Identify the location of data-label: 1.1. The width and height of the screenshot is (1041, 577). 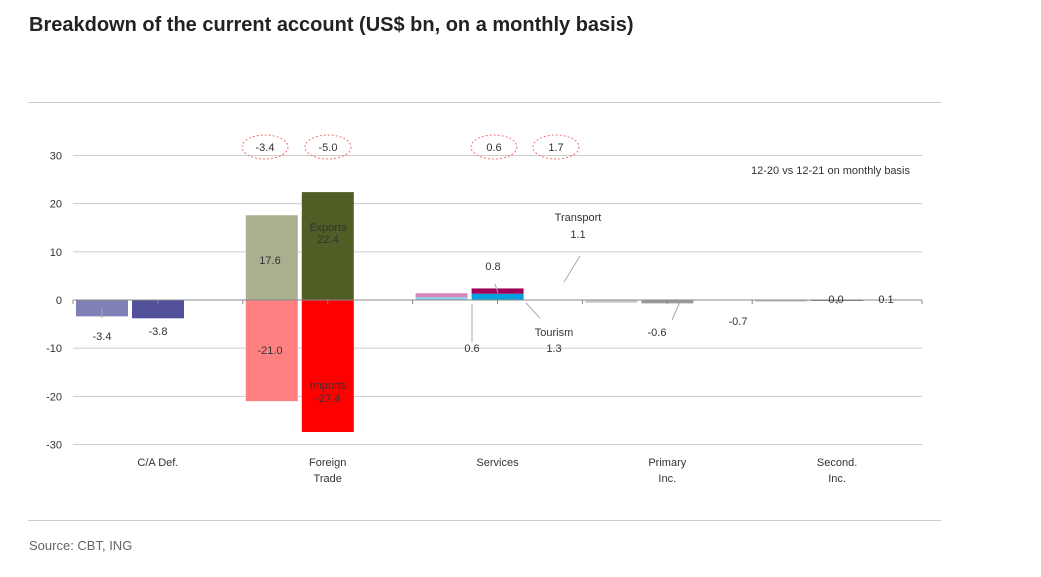
(577, 235).